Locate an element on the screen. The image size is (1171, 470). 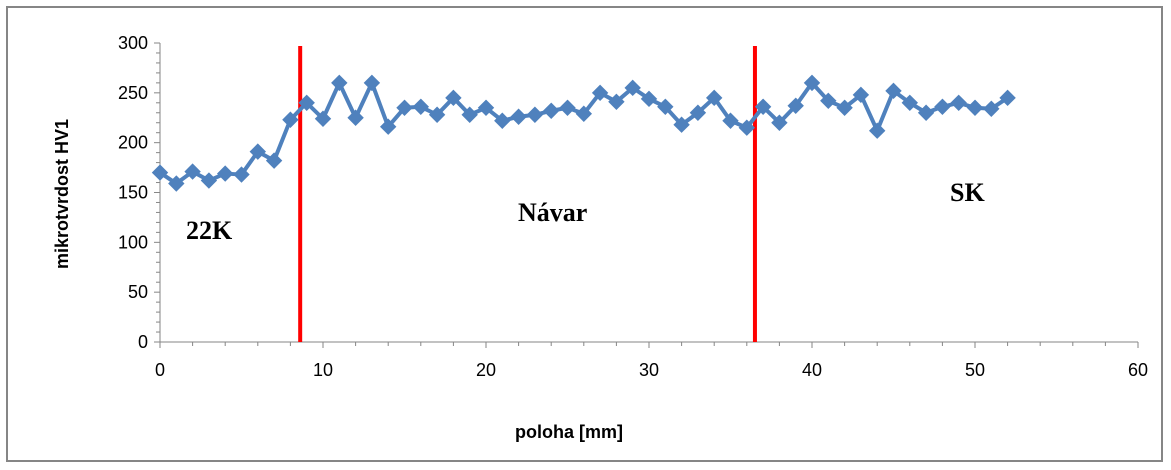
x-tick-label: 10 is located at coordinates (323, 370).